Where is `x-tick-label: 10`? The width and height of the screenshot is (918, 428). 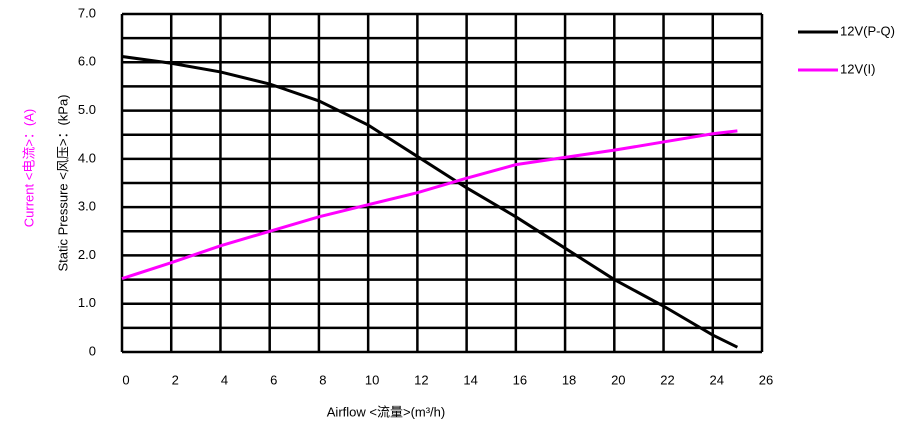 x-tick-label: 10 is located at coordinates (372, 379).